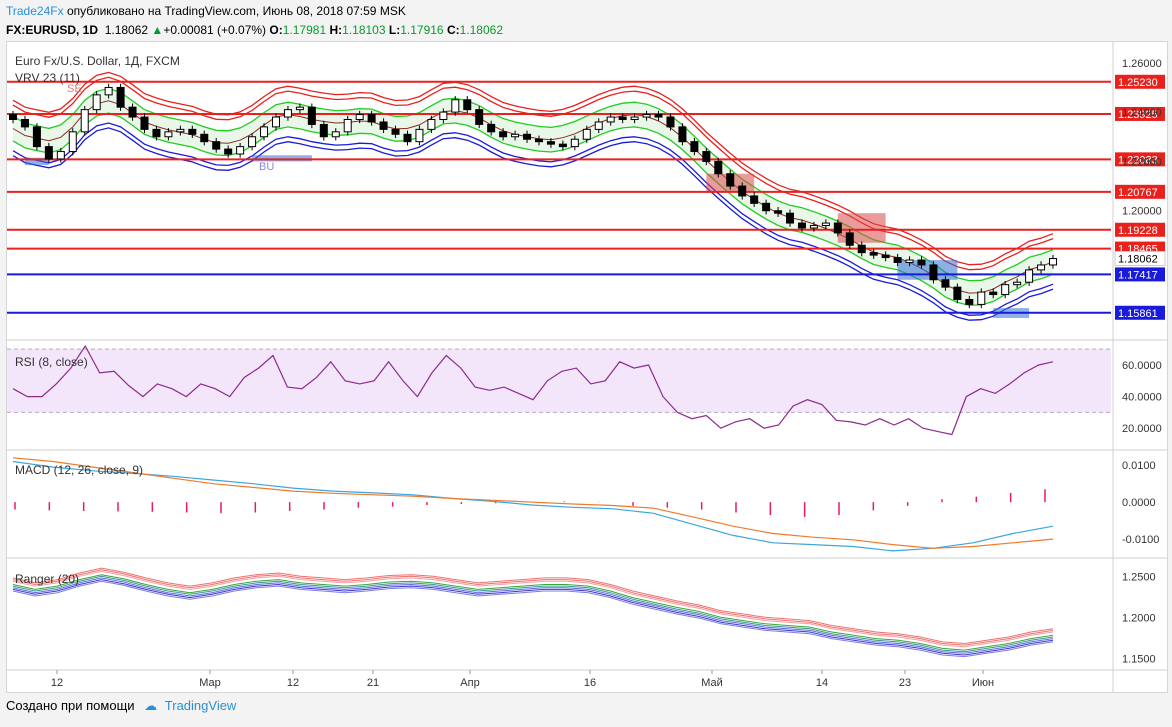  I want to click on time-axis-label: Май, so click(712, 683).